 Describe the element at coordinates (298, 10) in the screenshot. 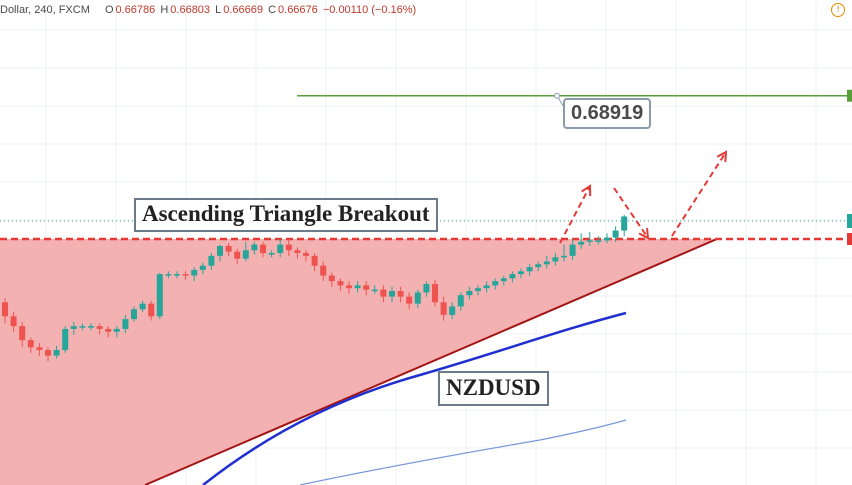

I see `close-value: 0.66676` at that location.